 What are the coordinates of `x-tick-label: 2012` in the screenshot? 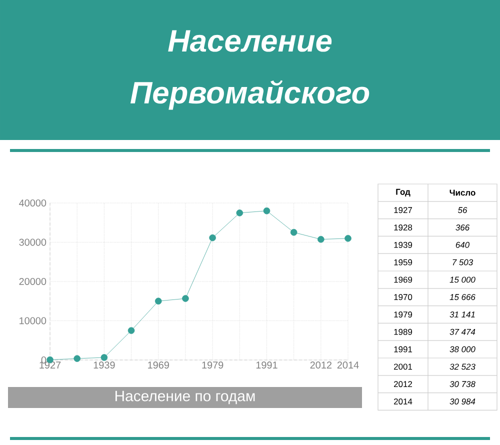 It's located at (321, 365).